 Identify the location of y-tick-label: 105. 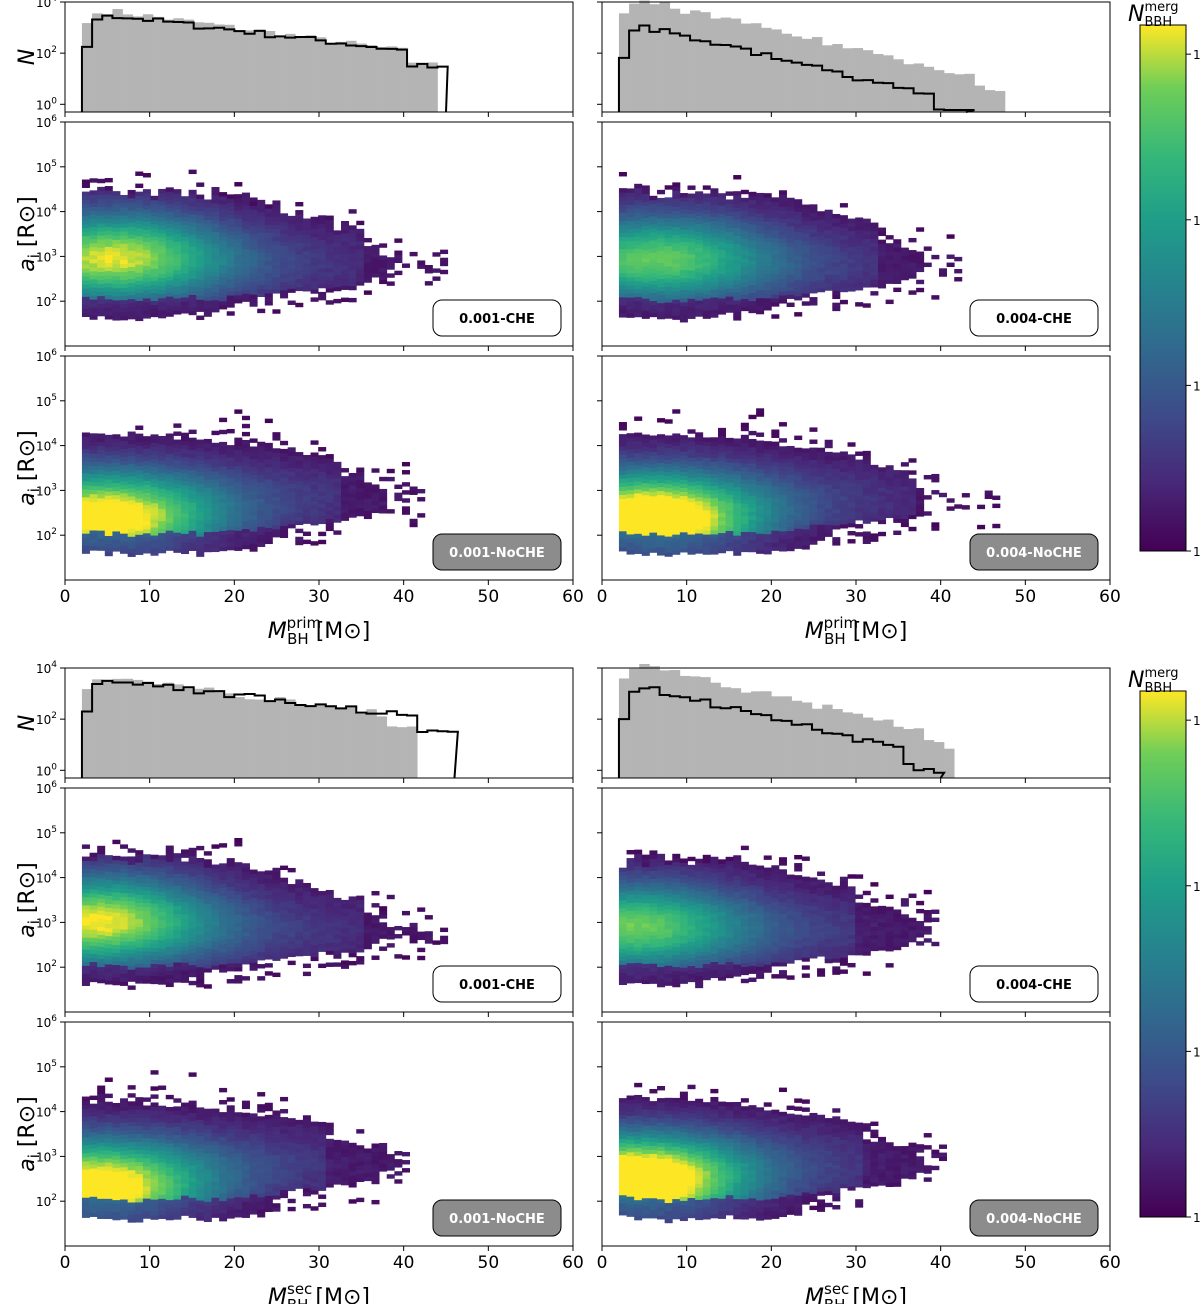
(46, 401).